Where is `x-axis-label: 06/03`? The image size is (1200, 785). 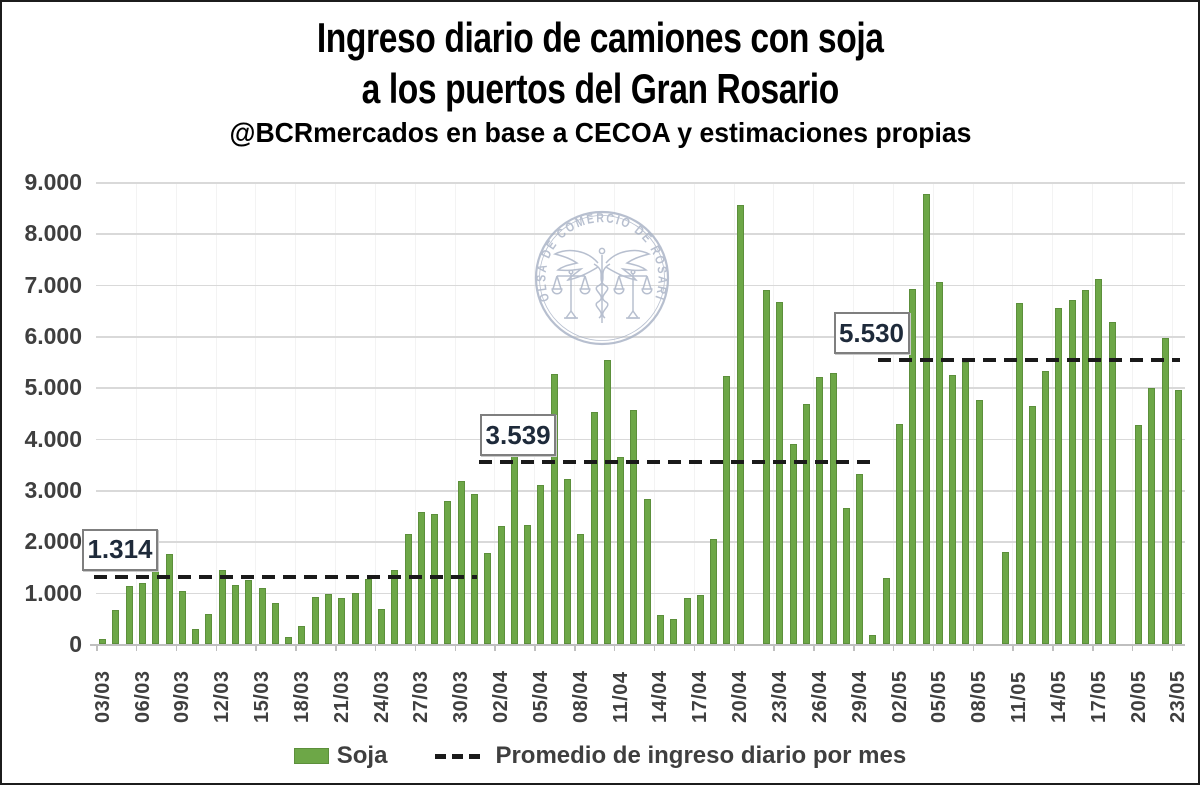 x-axis-label: 06/03 is located at coordinates (142, 696).